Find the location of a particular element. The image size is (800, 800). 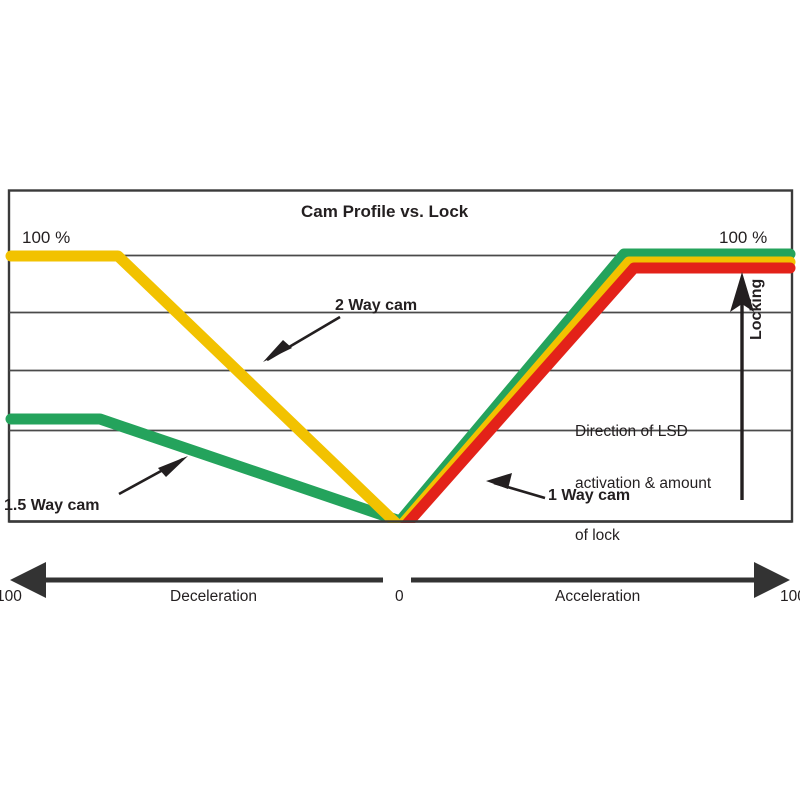

series-label-1-5-way-cam: 1.5 Way cam is located at coordinates (52, 505).